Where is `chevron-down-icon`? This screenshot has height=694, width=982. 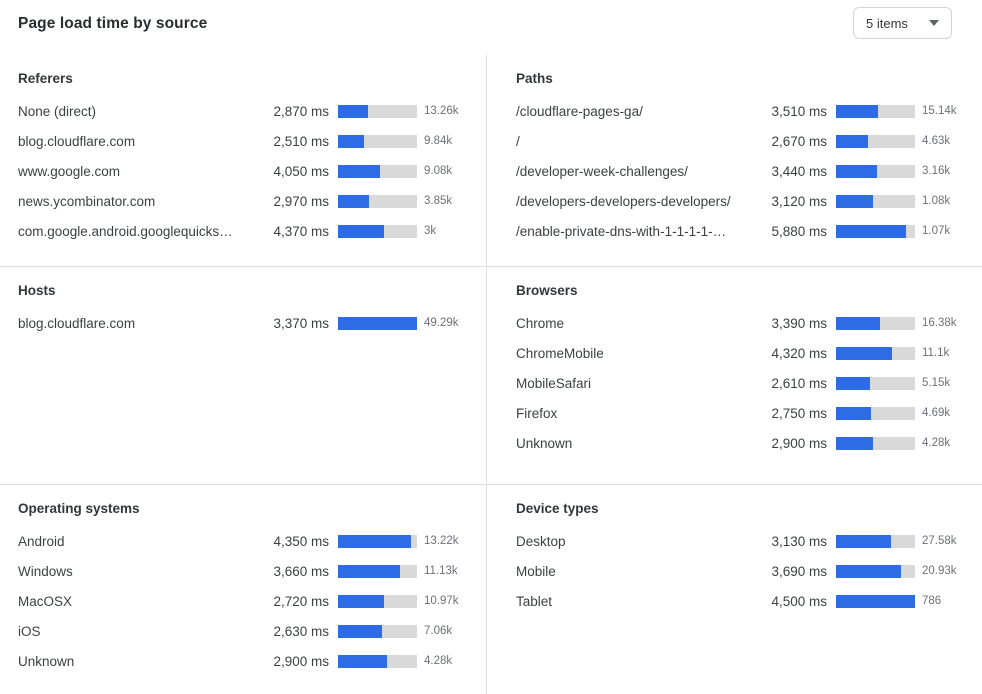 chevron-down-icon is located at coordinates (934, 23).